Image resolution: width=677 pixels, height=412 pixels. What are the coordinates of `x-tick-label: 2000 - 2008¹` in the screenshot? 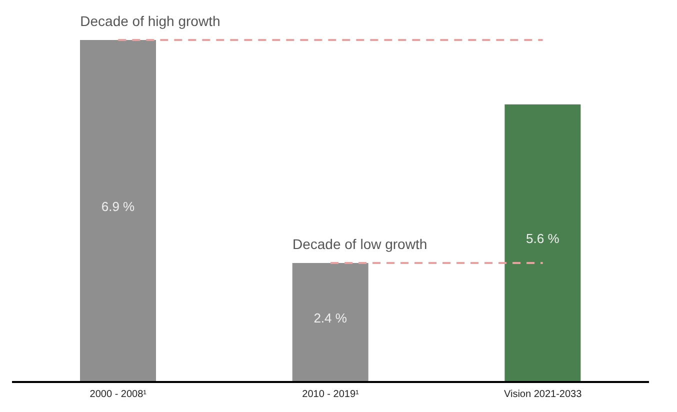 It's located at (119, 394).